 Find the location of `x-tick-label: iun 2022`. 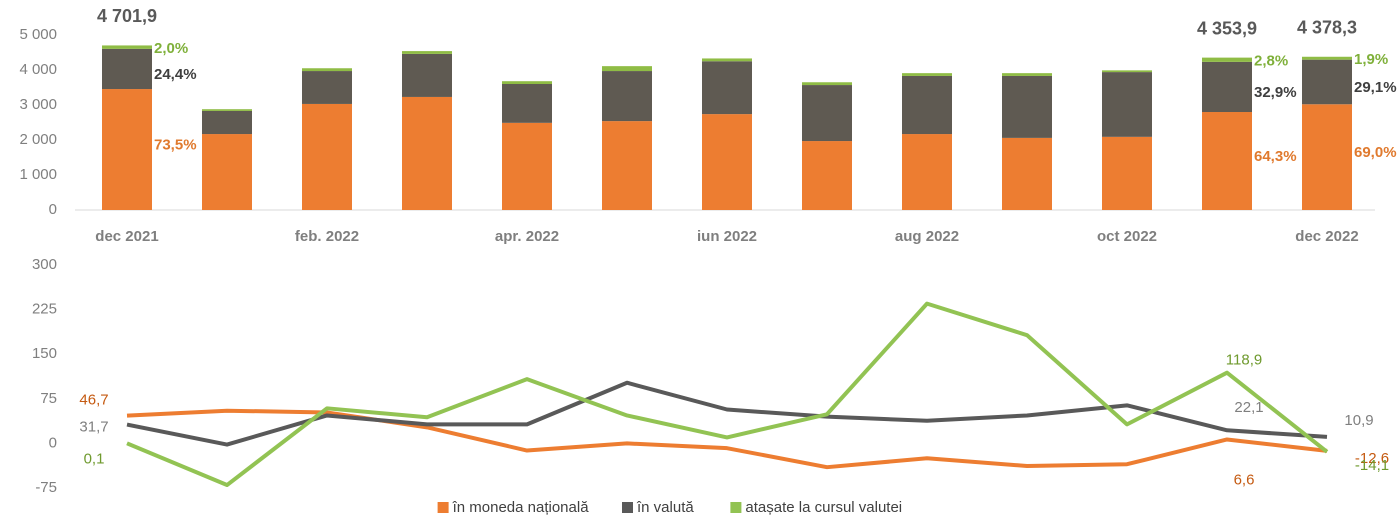

x-tick-label: iun 2022 is located at coordinates (727, 236).